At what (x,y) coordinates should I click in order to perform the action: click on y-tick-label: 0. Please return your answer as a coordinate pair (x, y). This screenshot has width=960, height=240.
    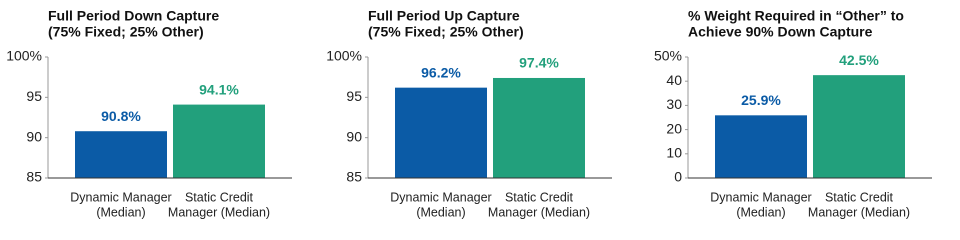
    Looking at the image, I should click on (678, 177).